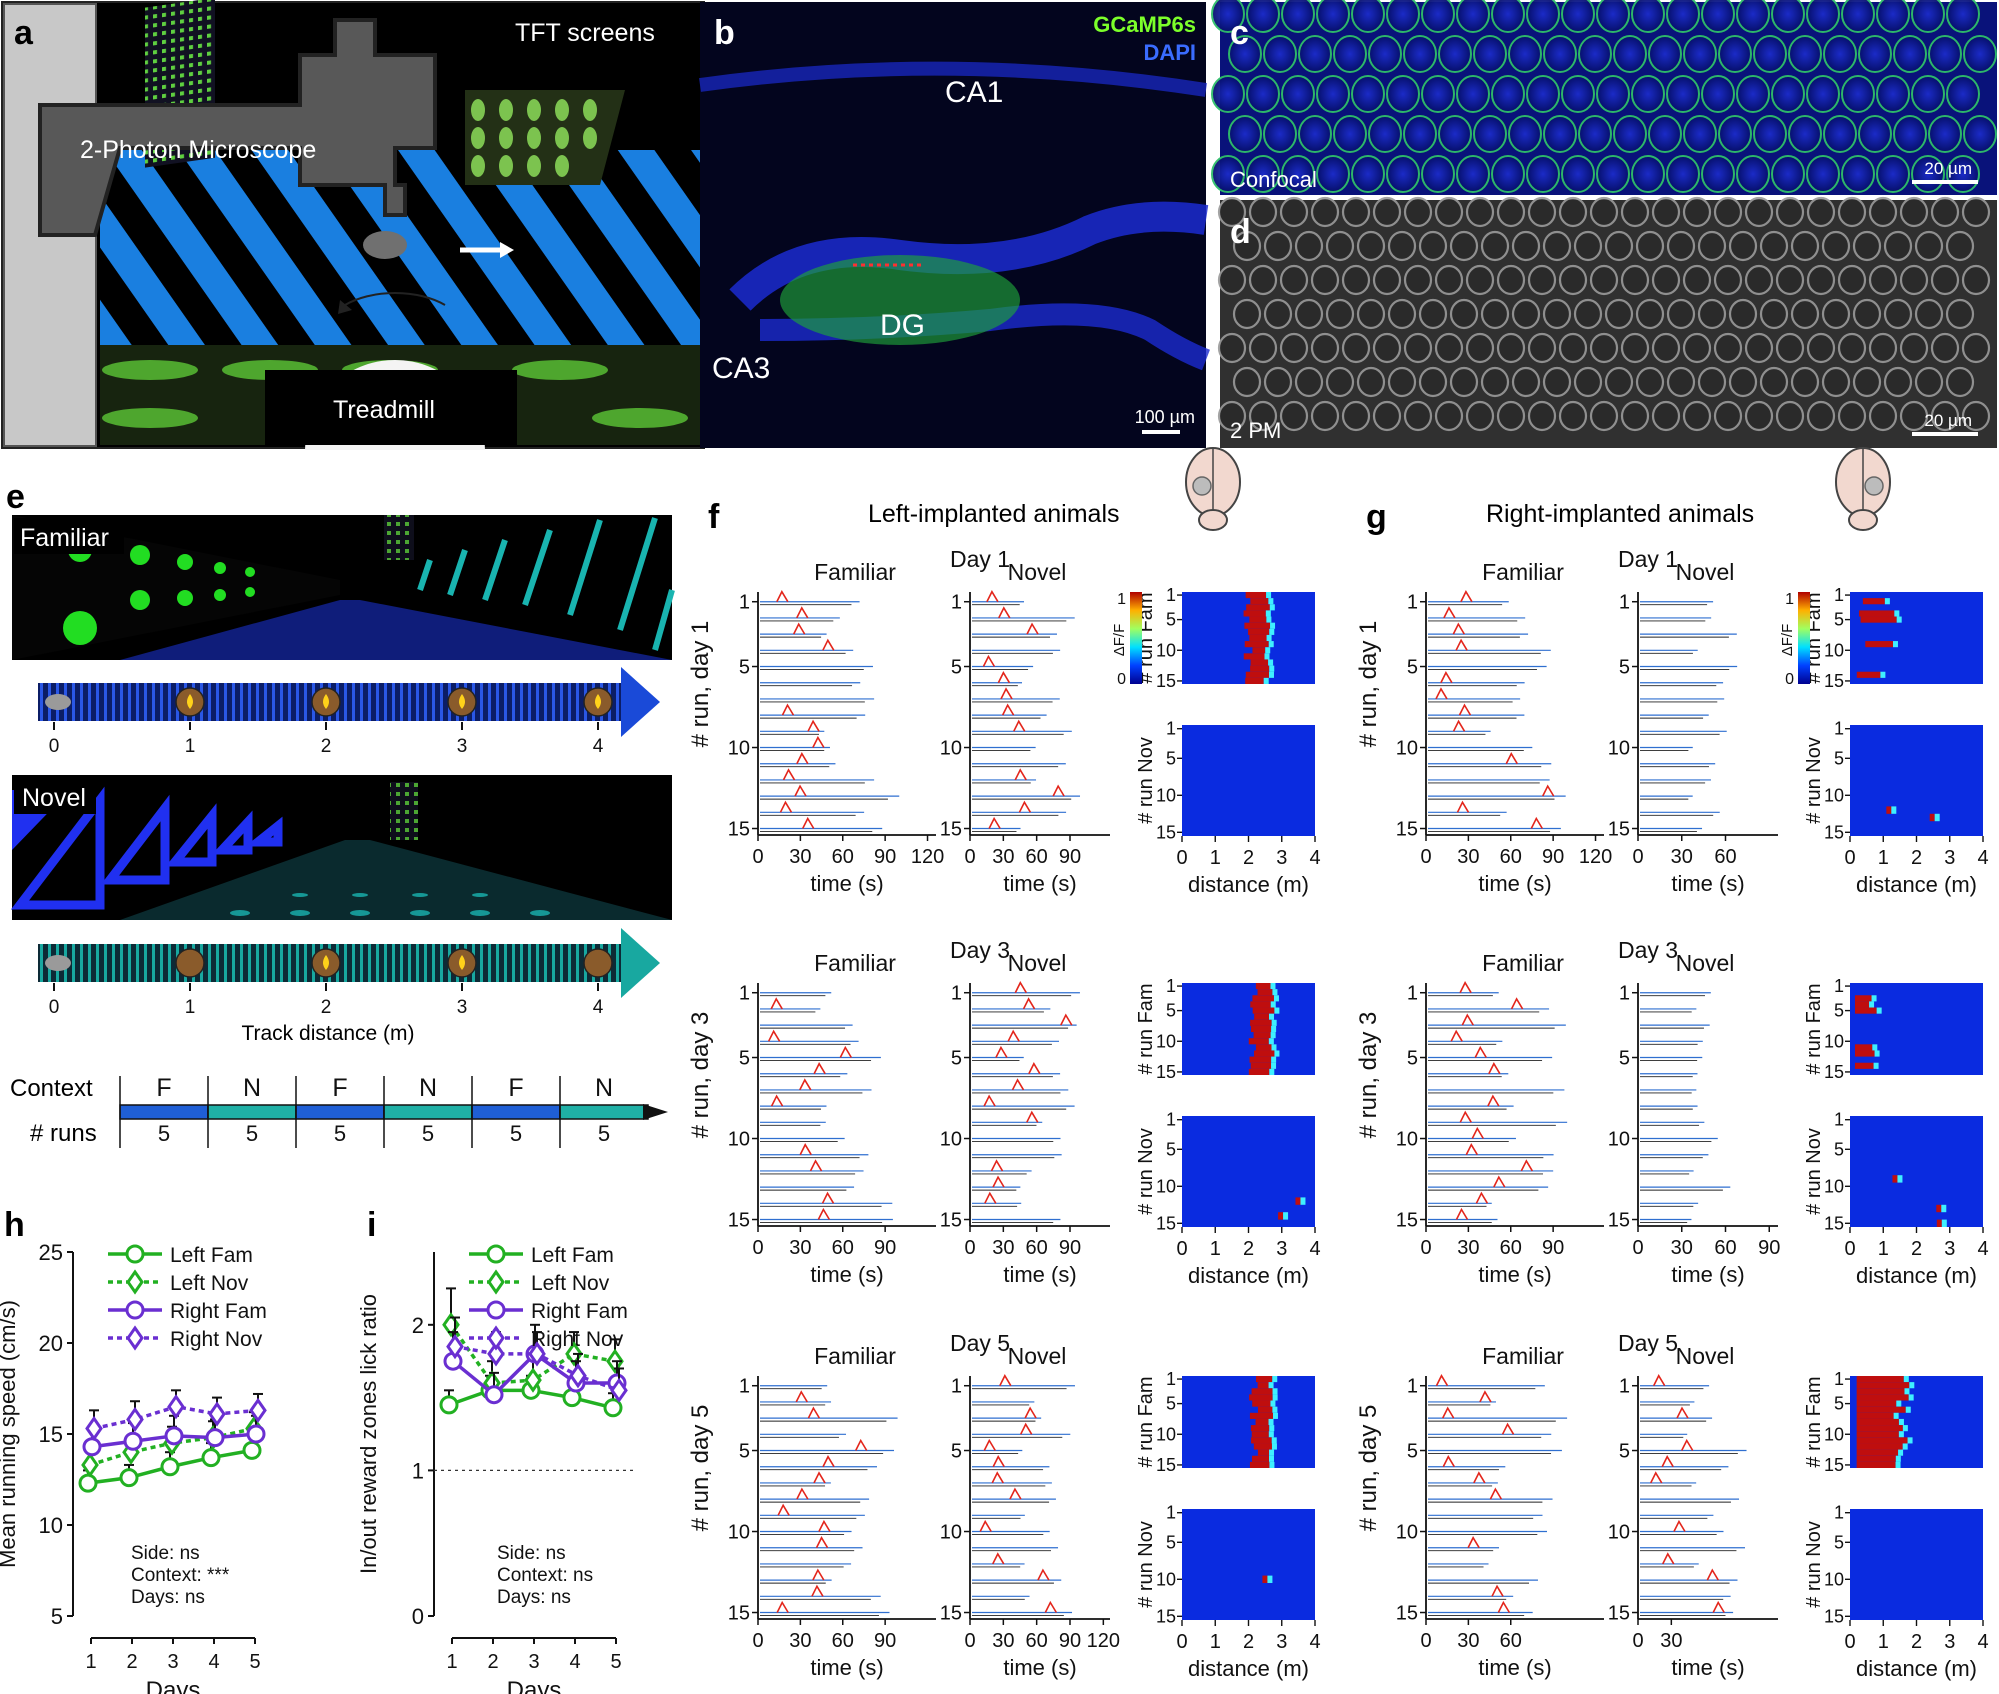 Image resolution: width=1999 pixels, height=1694 pixels. What do you see at coordinates (1511, 857) in the screenshot?
I see `trace-x-tick-label: 60` at bounding box center [1511, 857].